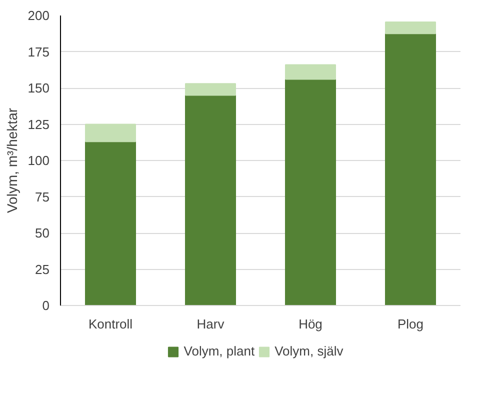  What do you see at coordinates (46, 305) in the screenshot?
I see `y-tick-label: 0` at bounding box center [46, 305].